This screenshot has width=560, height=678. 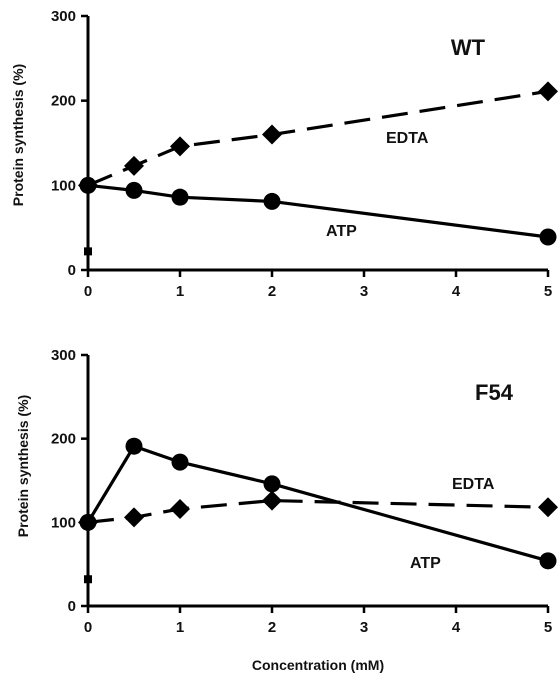 I want to click on chart-title: WT, so click(x=468, y=47).